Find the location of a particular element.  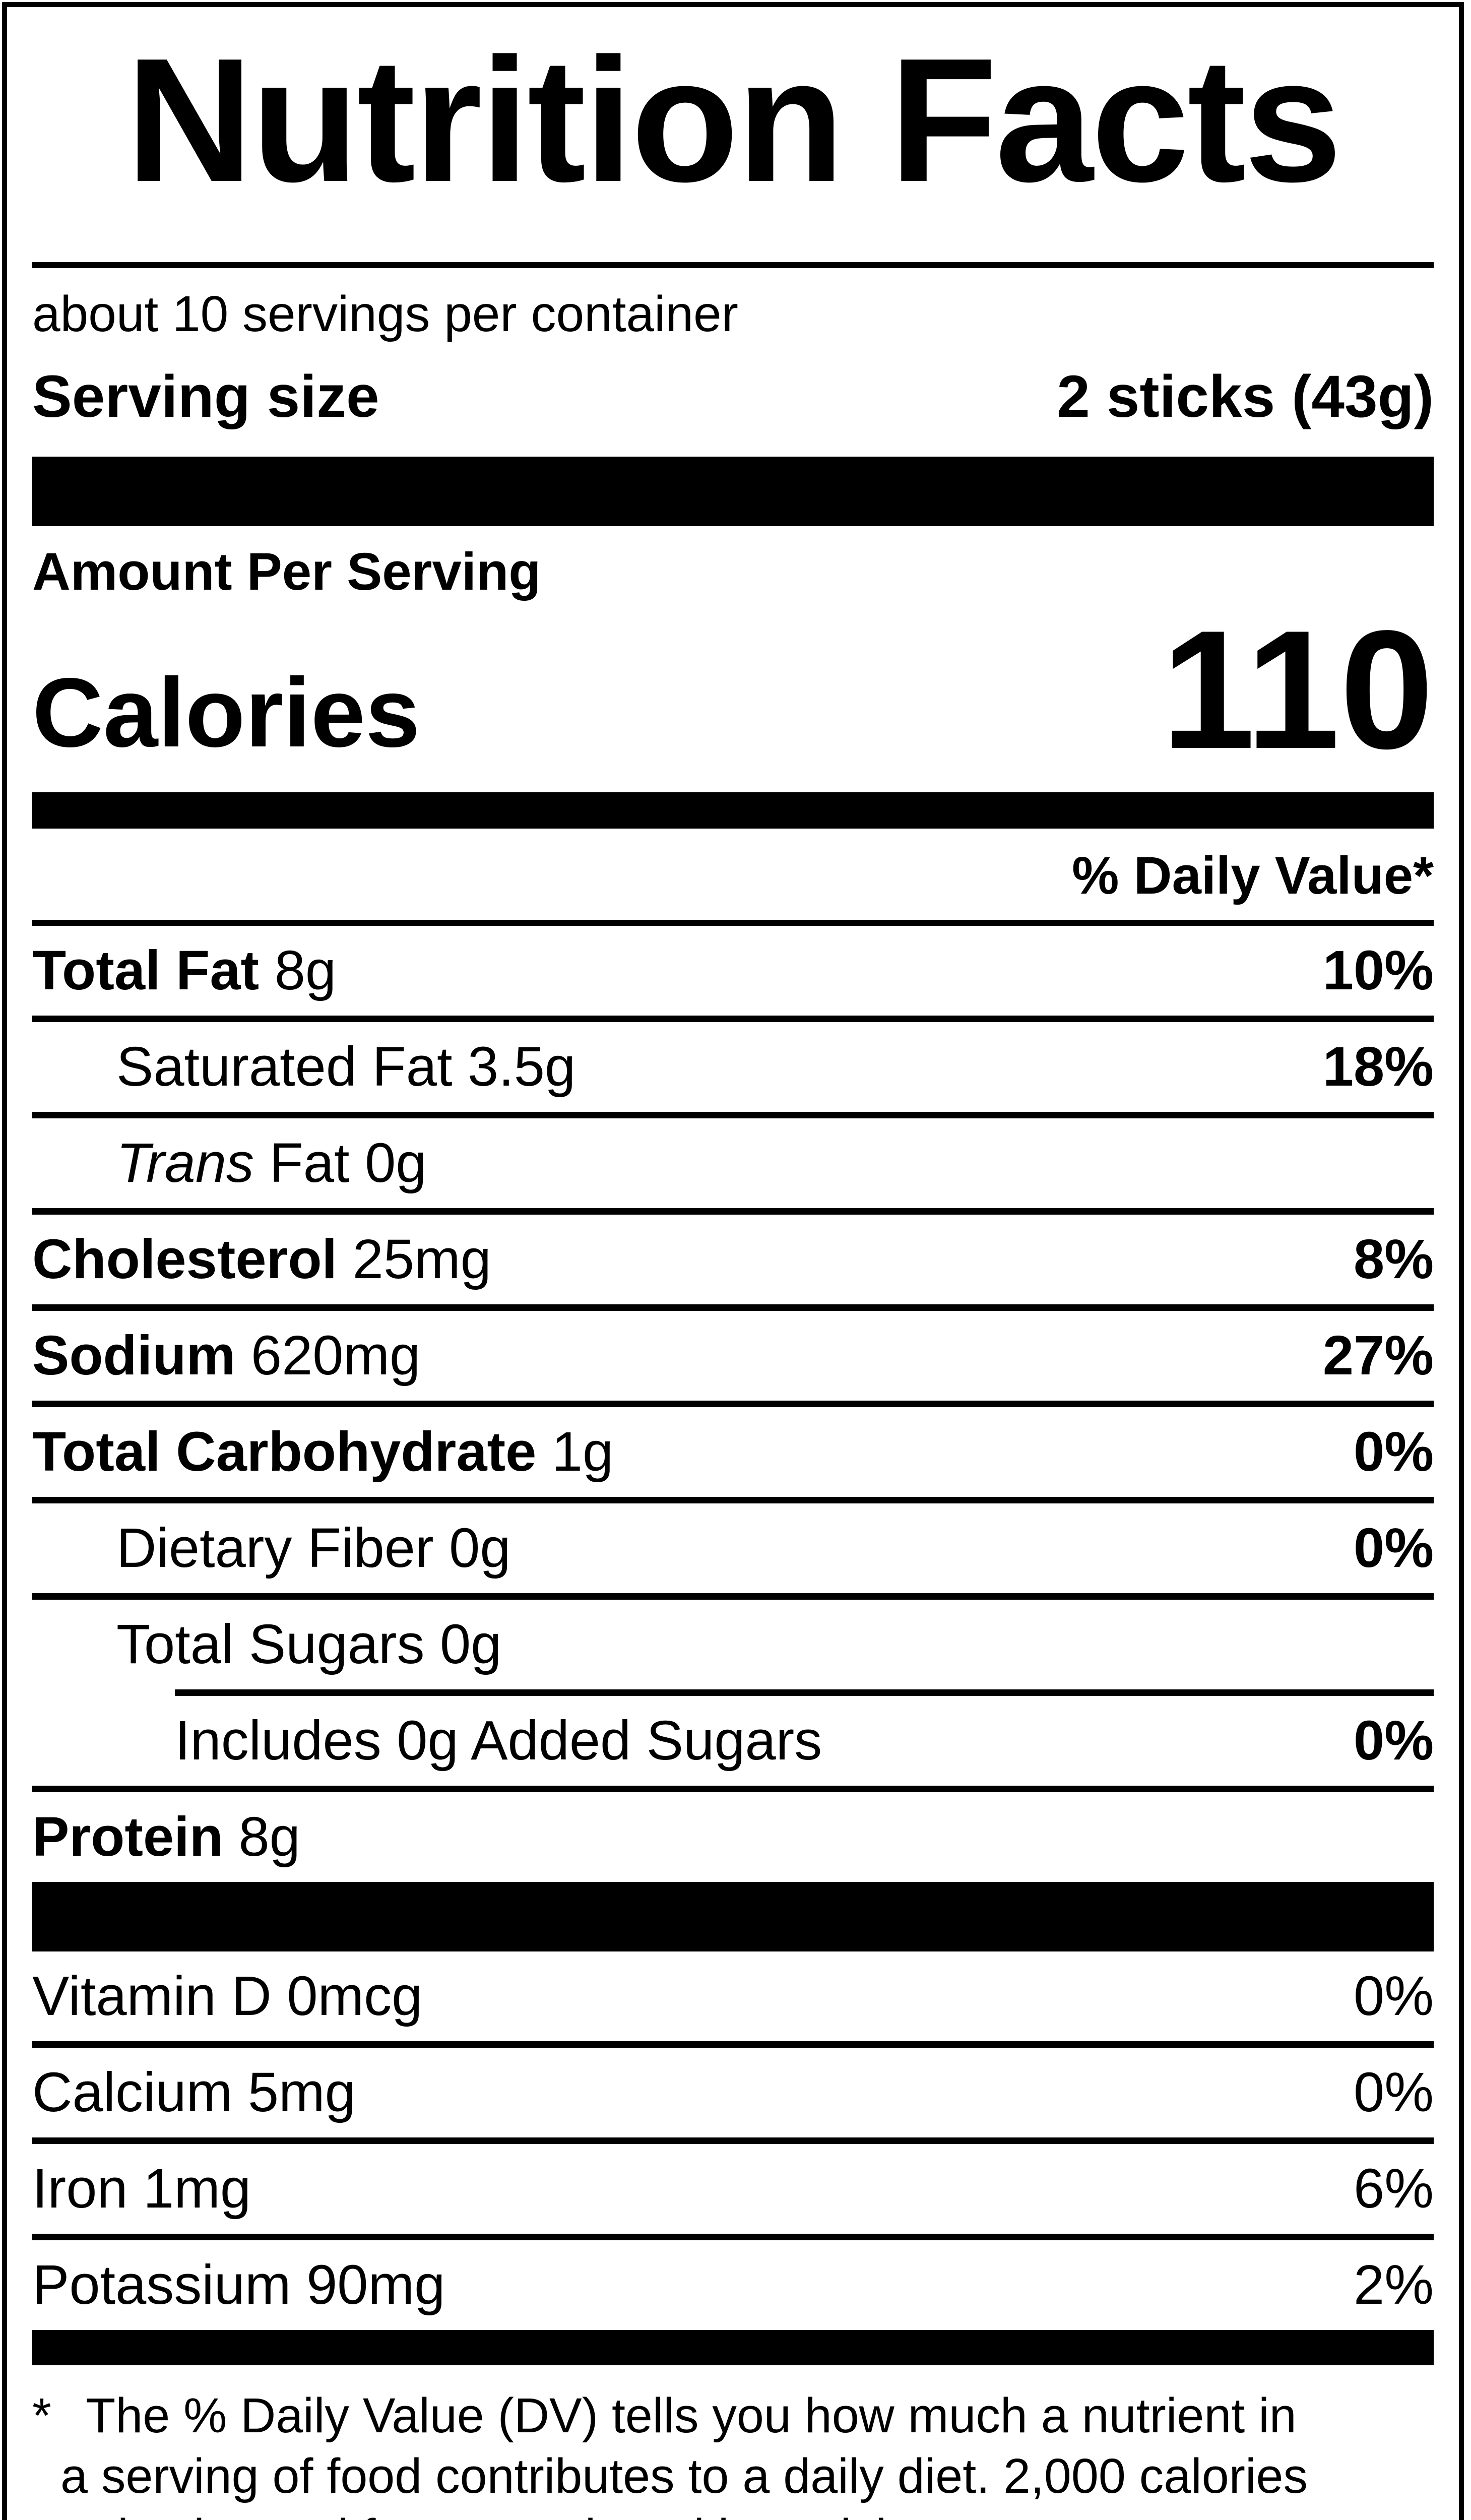

nutrient-row-saturated-fat: Saturated Fat 3.5g 18% is located at coordinates (733, 1063).